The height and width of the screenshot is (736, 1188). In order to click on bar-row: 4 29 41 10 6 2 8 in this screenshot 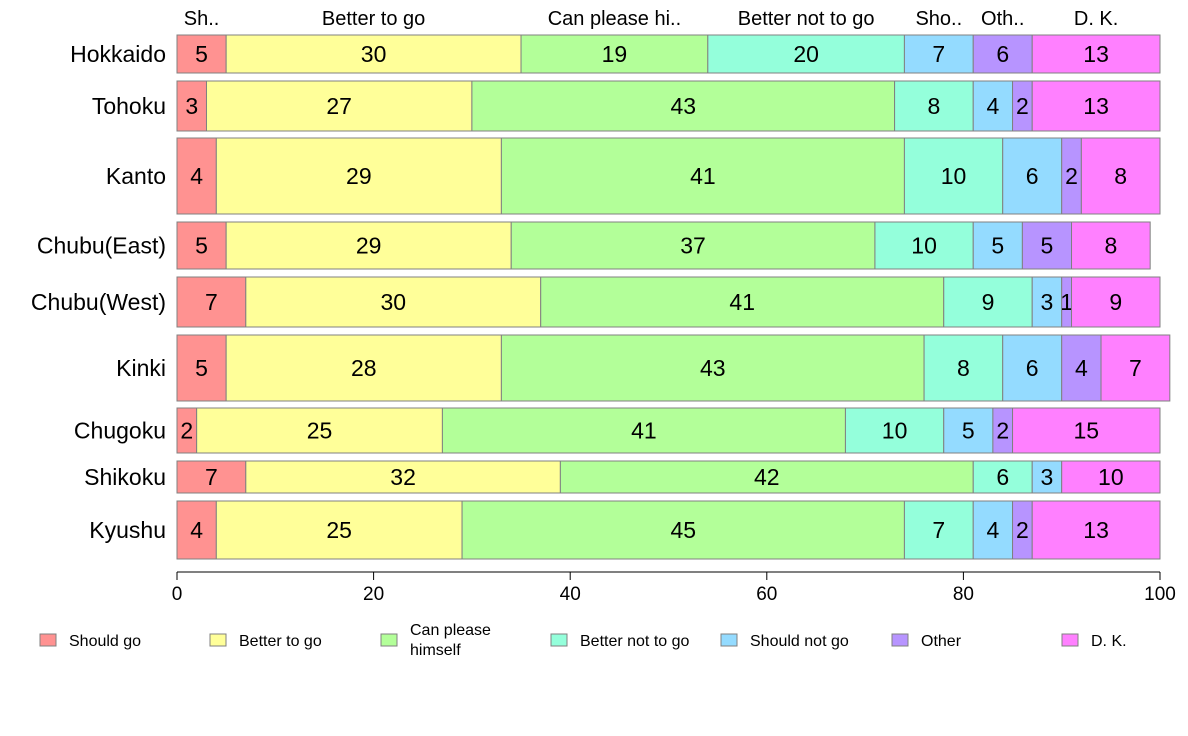, I will do `click(668, 176)`.